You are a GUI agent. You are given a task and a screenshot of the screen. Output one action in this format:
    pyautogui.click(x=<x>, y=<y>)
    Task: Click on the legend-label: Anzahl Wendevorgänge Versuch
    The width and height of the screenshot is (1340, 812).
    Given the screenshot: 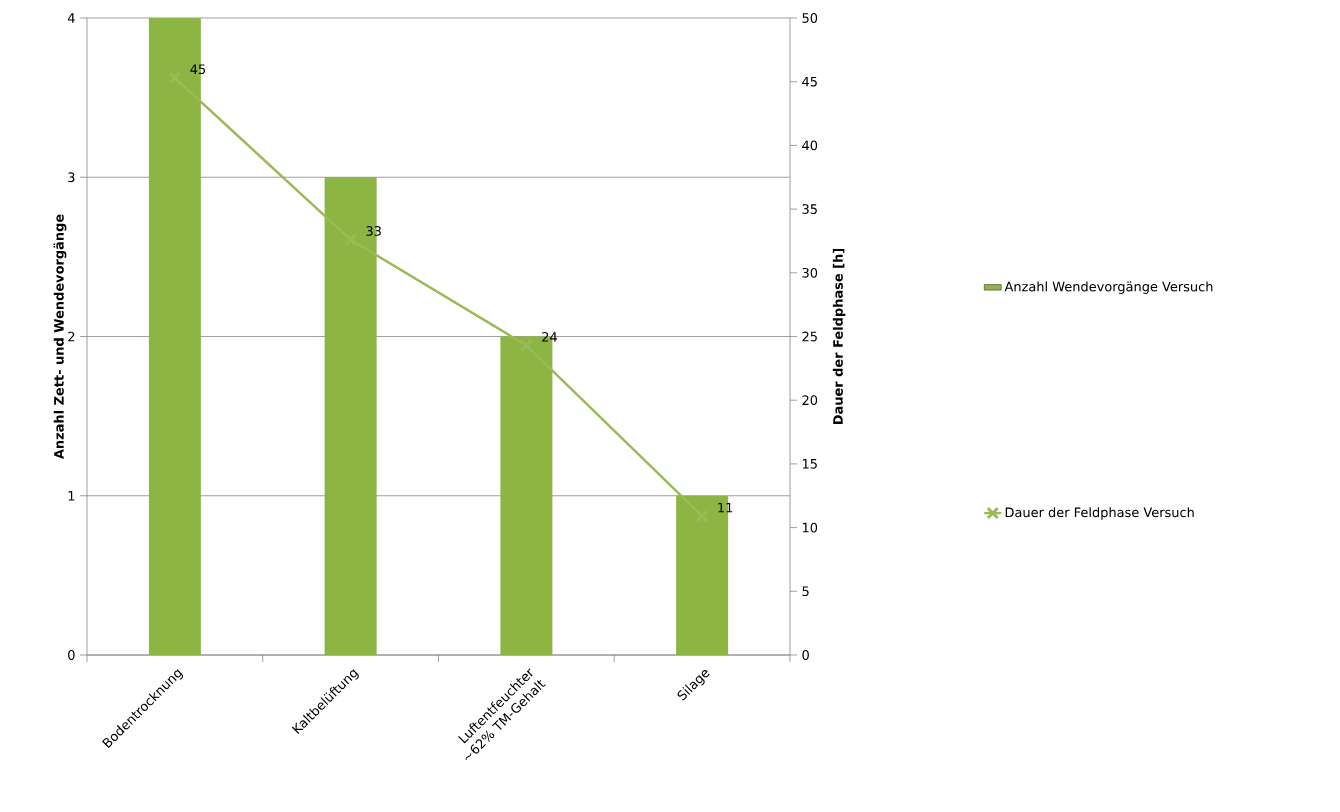 What is the action you would take?
    pyautogui.click(x=1108, y=287)
    